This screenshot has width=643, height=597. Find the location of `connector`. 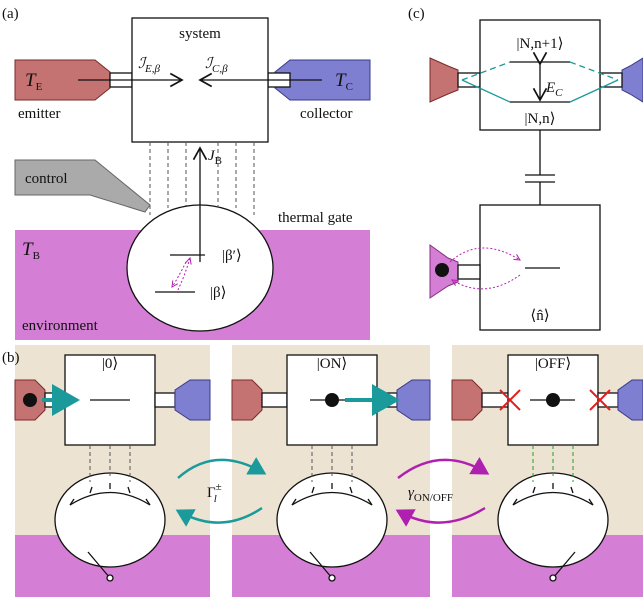

connector is located at coordinates (469, 272).